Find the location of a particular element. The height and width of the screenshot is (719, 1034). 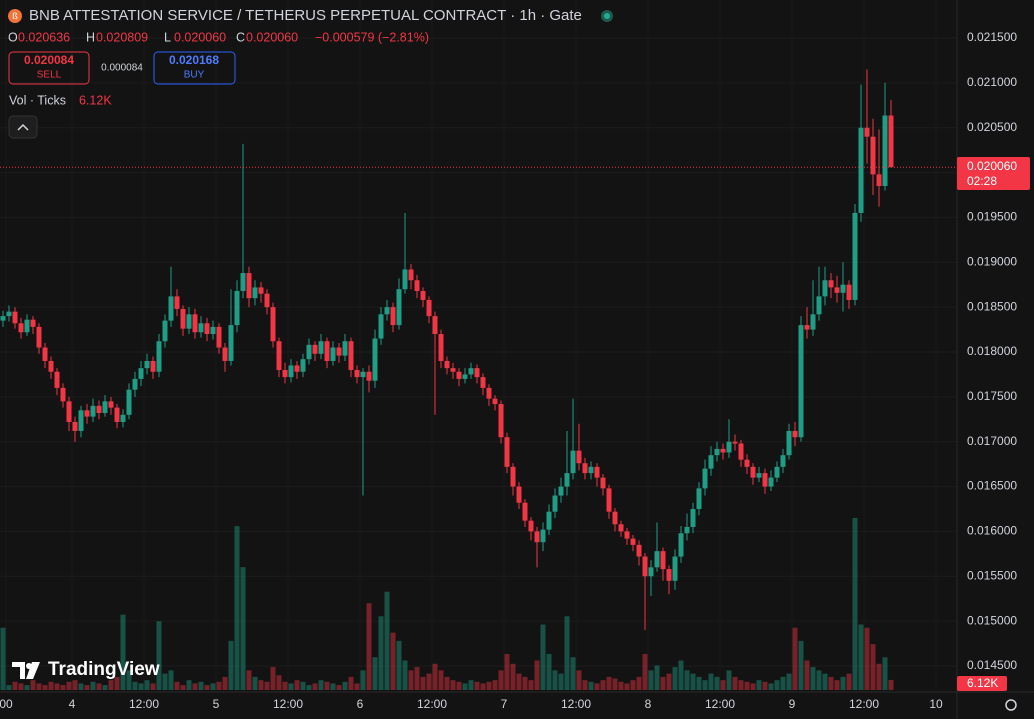

ohlc-value: 0.020060 is located at coordinates (200, 37).